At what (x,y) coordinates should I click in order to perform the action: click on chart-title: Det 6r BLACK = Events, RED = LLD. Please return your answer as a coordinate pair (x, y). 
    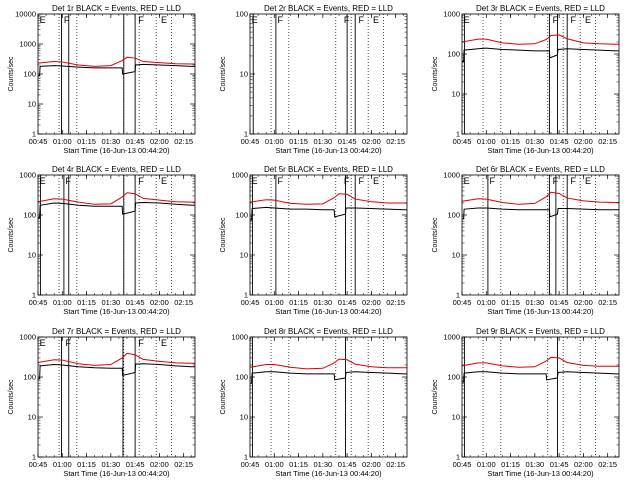
    Looking at the image, I should click on (540, 169).